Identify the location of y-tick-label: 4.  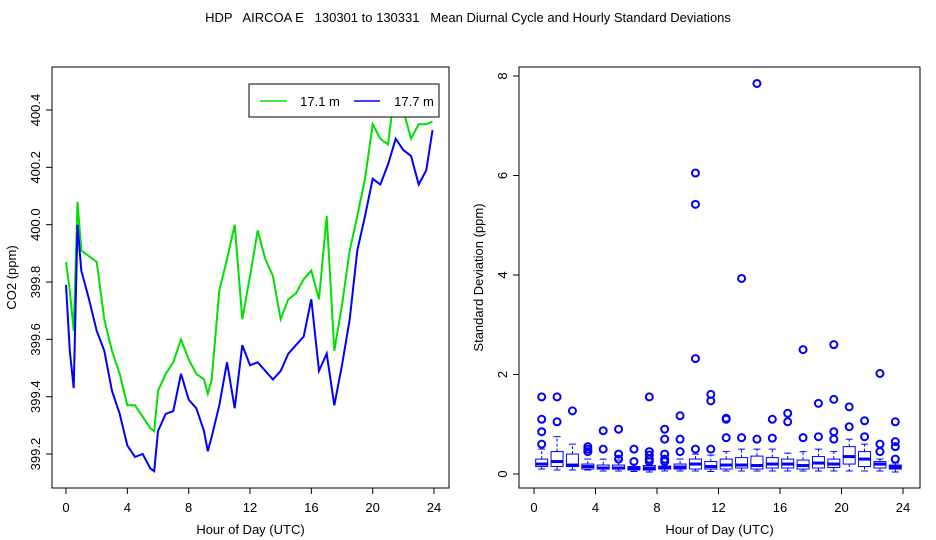
(502, 274).